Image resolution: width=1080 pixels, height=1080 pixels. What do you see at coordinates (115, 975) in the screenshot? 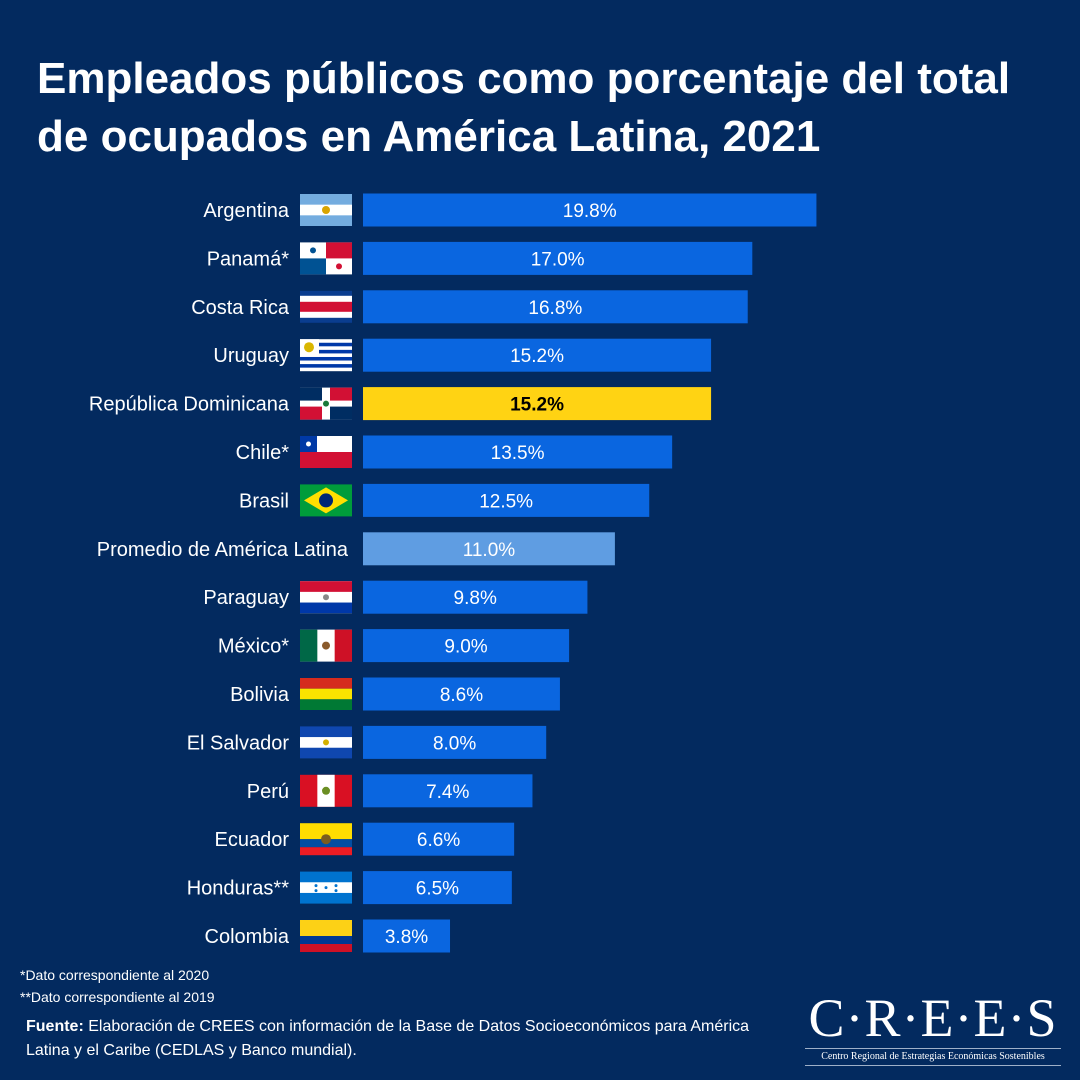
I see `footnote-2020: *Dato correspondiente al 2020` at bounding box center [115, 975].